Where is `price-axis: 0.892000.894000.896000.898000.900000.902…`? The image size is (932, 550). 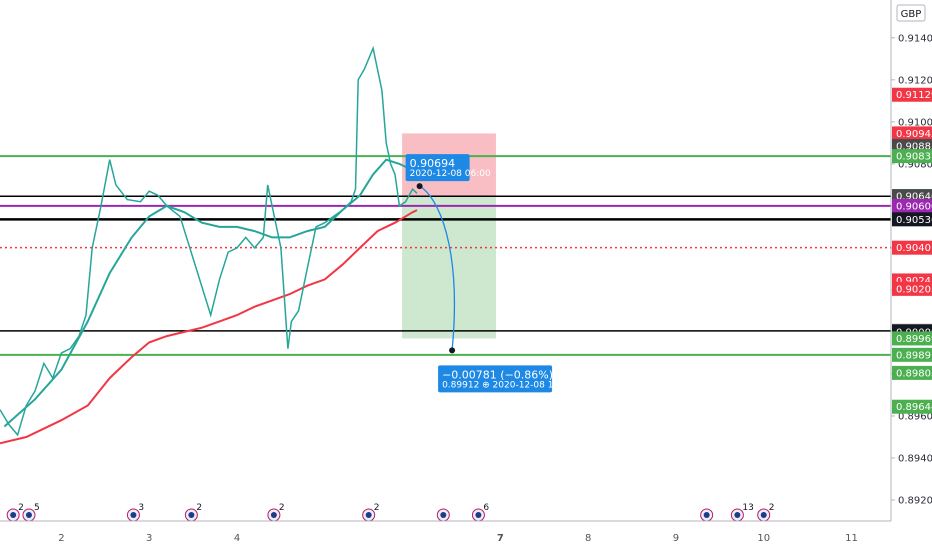
price-axis: 0.892000.894000.896000.898000.900000.902… is located at coordinates (911, 275).